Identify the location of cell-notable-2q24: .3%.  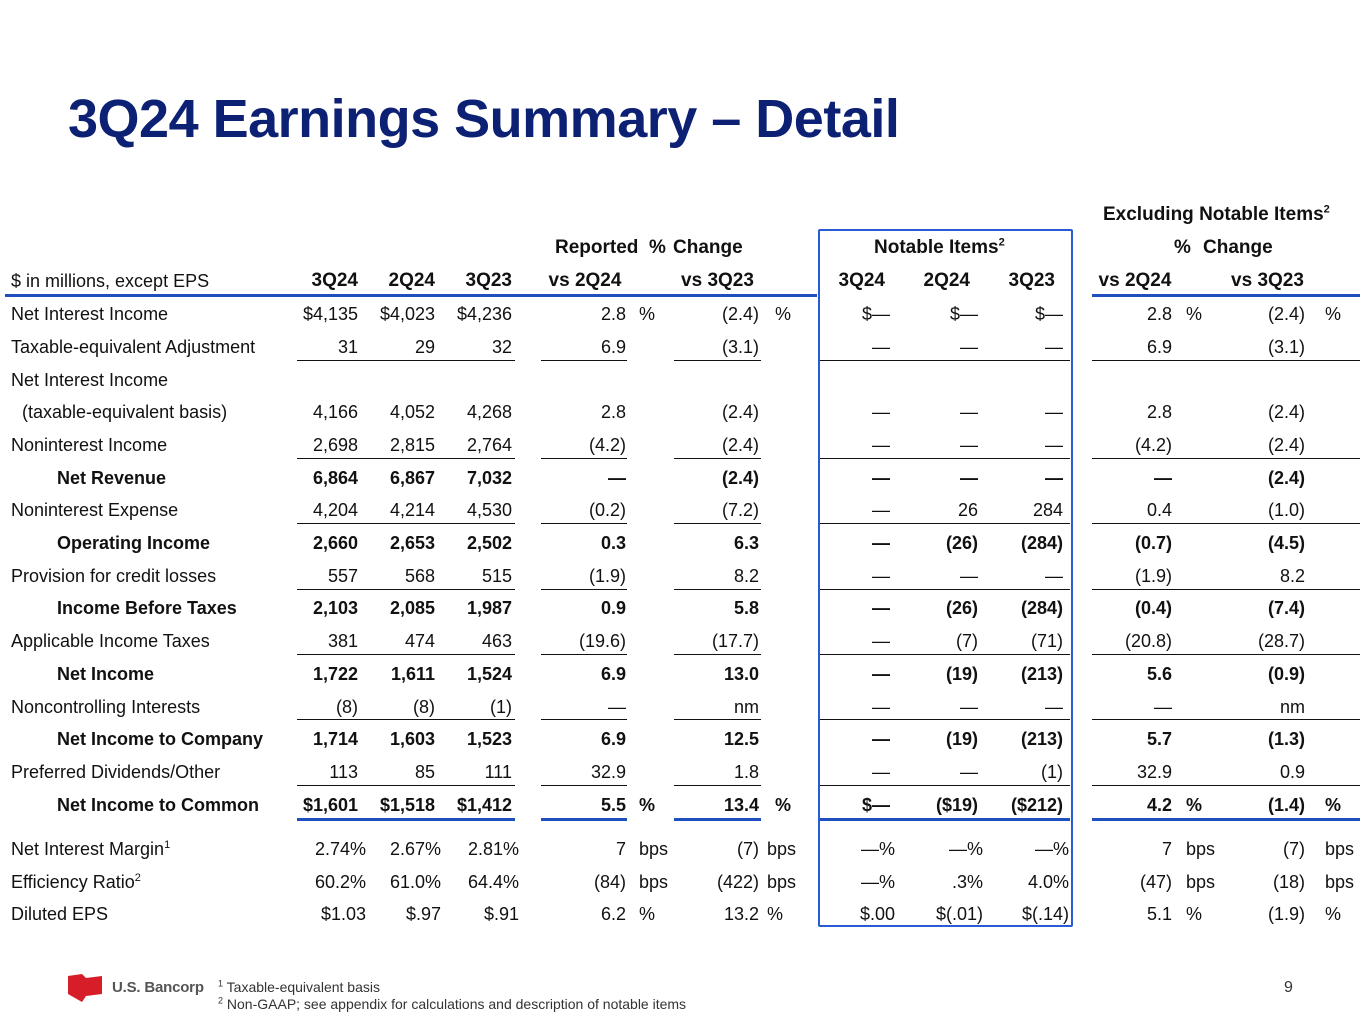
(967, 882).